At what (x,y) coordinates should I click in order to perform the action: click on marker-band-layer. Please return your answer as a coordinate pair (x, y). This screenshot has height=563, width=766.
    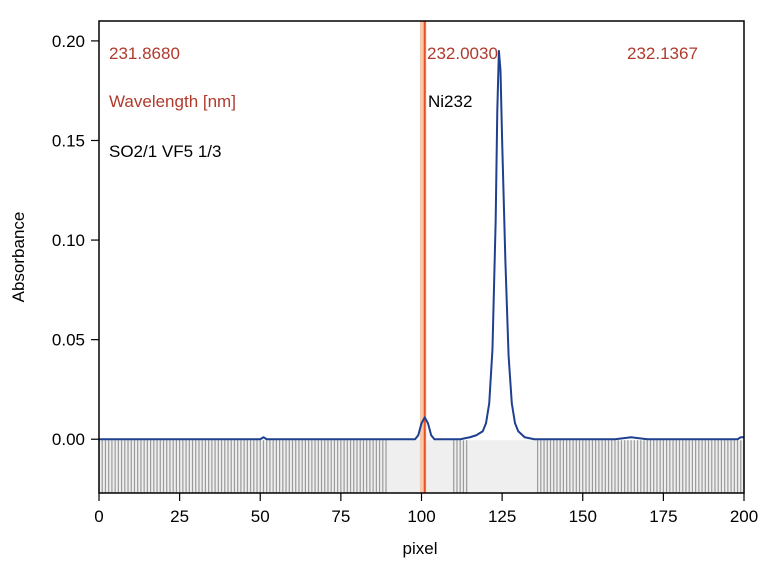
    Looking at the image, I should click on (423, 257).